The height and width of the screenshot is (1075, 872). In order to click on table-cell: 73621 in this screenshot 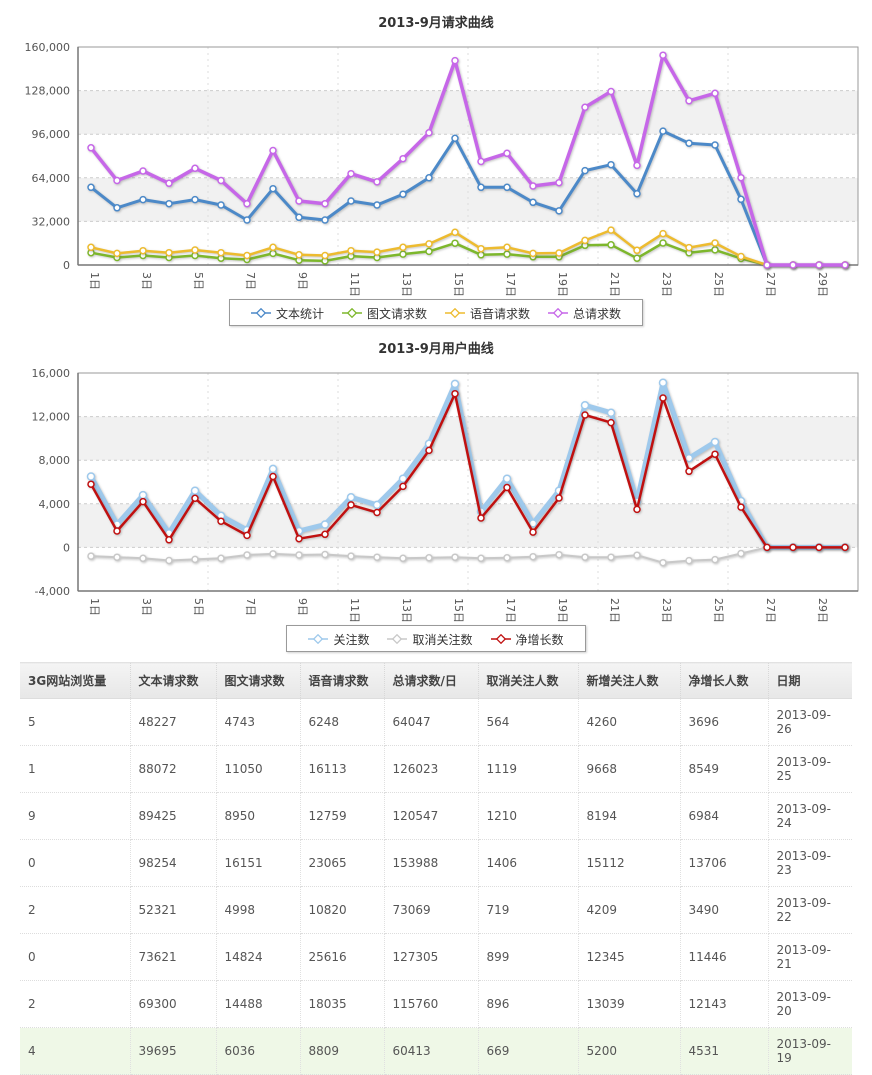, I will do `click(173, 957)`.